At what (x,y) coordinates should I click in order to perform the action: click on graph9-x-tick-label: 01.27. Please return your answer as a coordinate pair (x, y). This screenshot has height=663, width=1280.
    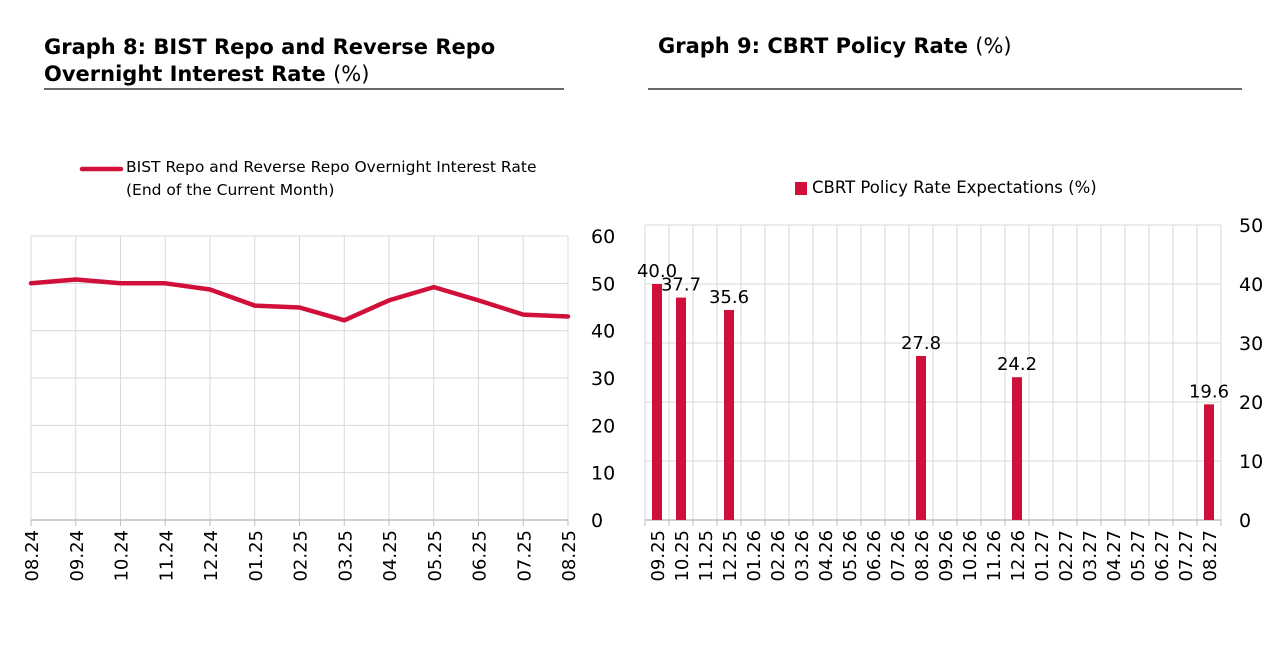
    Looking at the image, I should click on (1042, 556).